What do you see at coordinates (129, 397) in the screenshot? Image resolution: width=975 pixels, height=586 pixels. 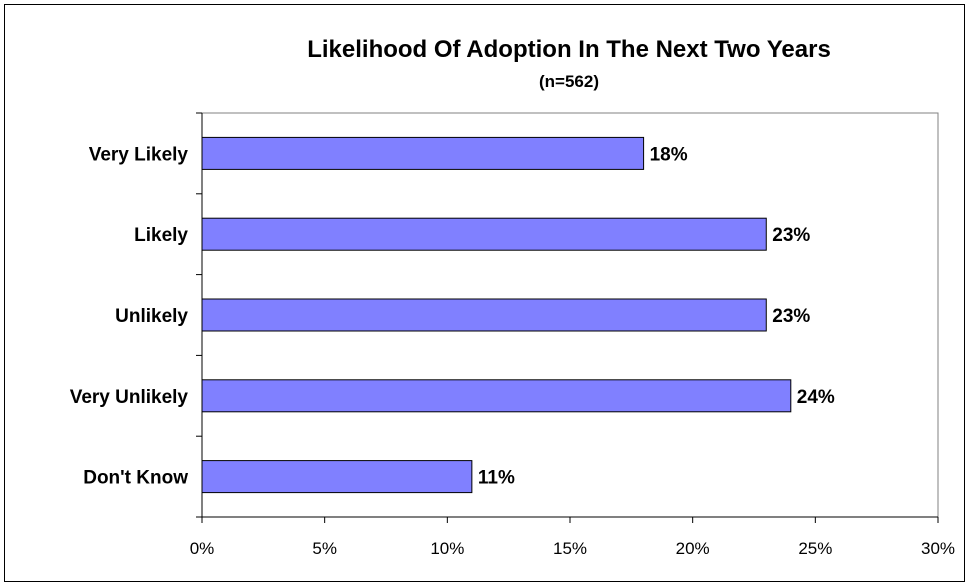 I see `category-label: Very Unlikely` at bounding box center [129, 397].